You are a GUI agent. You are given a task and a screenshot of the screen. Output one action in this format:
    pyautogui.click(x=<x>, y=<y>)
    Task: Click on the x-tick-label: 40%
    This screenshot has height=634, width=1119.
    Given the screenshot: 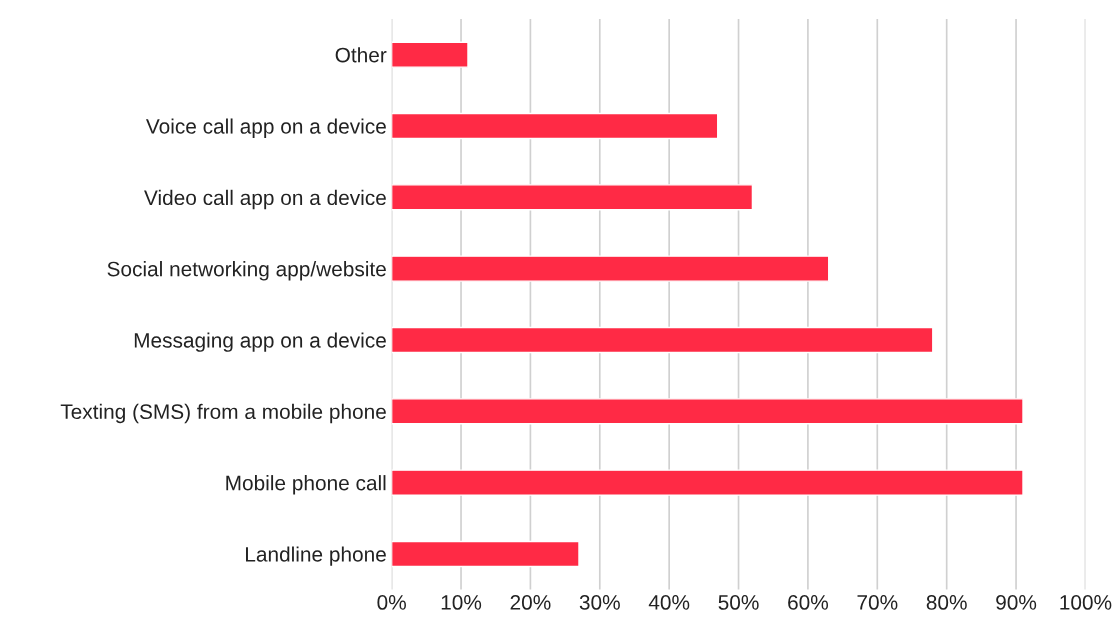 What is the action you would take?
    pyautogui.click(x=669, y=602)
    